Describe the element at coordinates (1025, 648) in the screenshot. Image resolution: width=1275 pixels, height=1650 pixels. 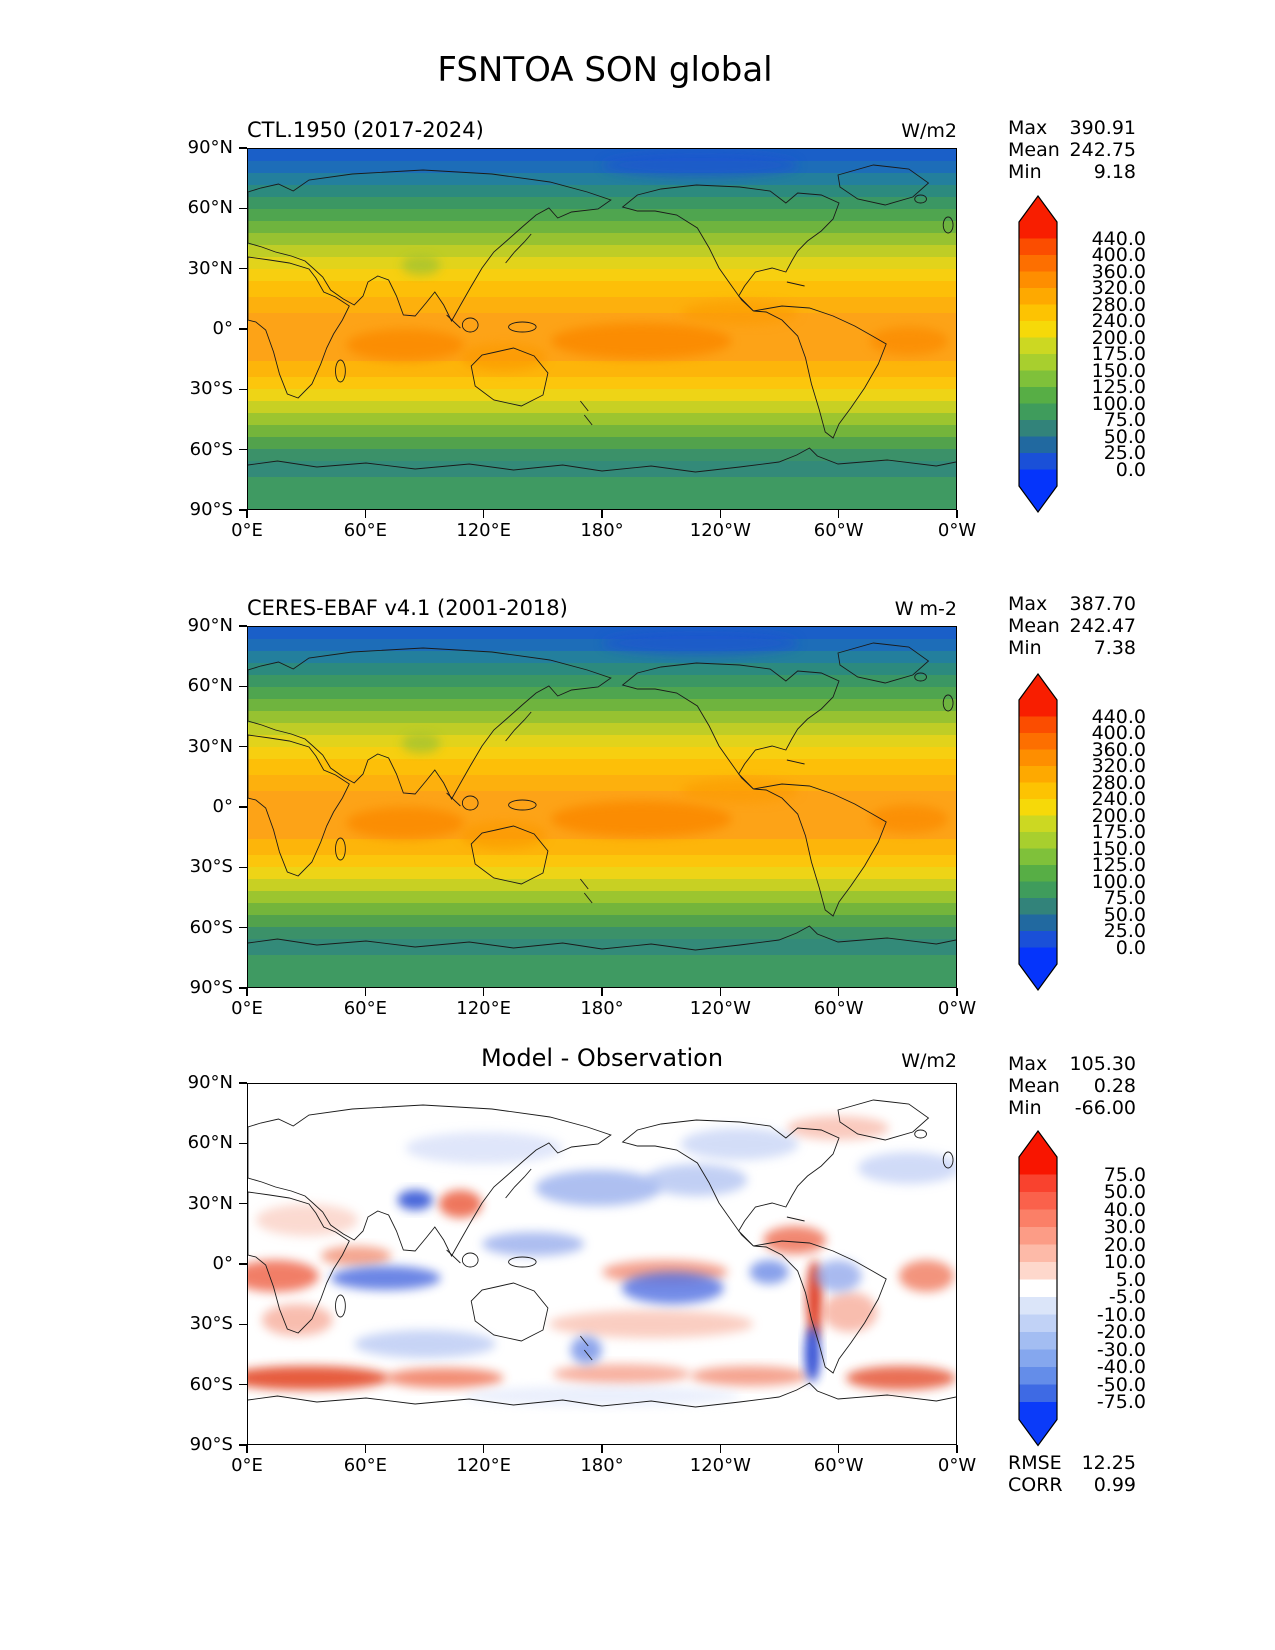
I see `stat-label: Min` at that location.